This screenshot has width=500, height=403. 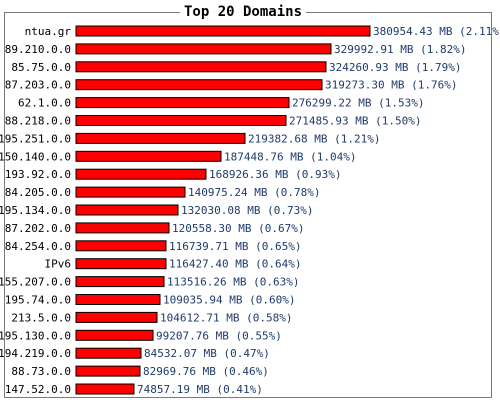 I want to click on value-label: 132030.08 MB (0.73%), so click(x=247, y=210).